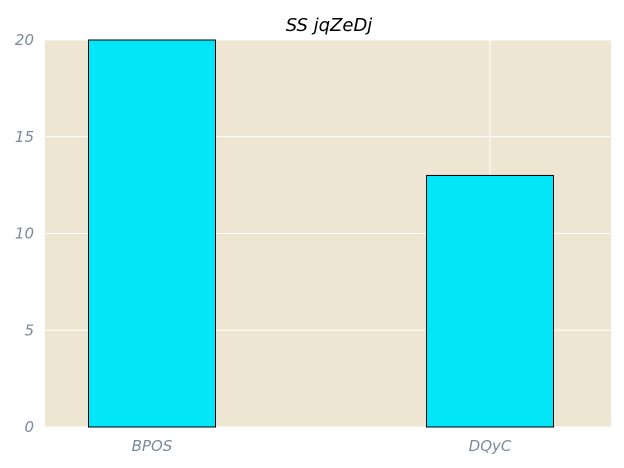 The height and width of the screenshot is (468, 624). What do you see at coordinates (29, 330) in the screenshot?
I see `y-tick-label: 5` at bounding box center [29, 330].